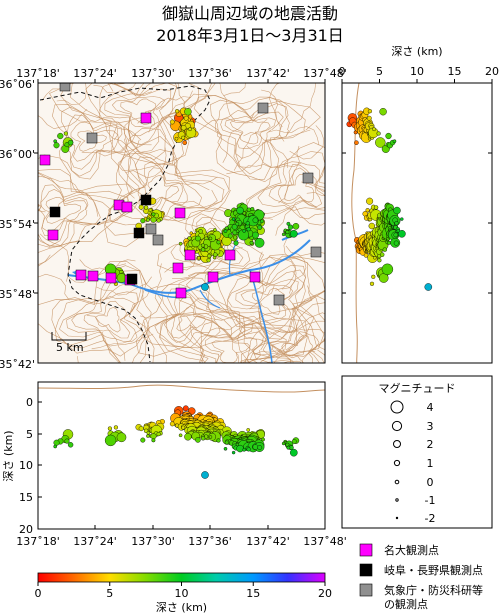 The height and width of the screenshot is (614, 500). What do you see at coordinates (17, 224) in the screenshot?
I see `lat-ticks: 36˚06' 36˚00' 35˚54' 35˚48' 35˚42'` at bounding box center [17, 224].